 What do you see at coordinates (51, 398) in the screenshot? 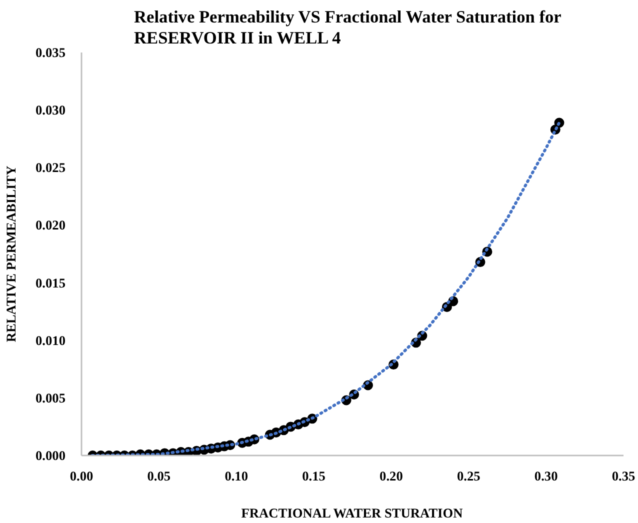
I see `y-tick-label: 0.005` at bounding box center [51, 398].